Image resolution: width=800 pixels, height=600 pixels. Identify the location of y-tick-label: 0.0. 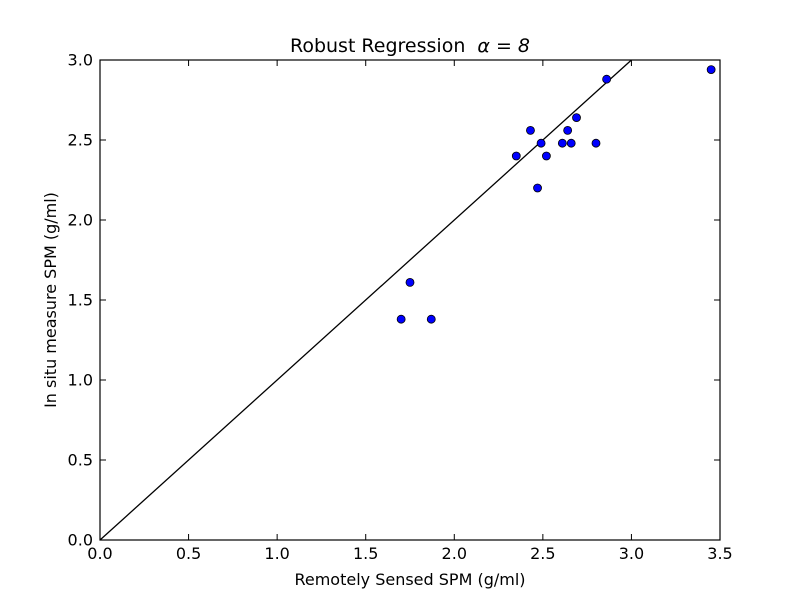
(80, 540).